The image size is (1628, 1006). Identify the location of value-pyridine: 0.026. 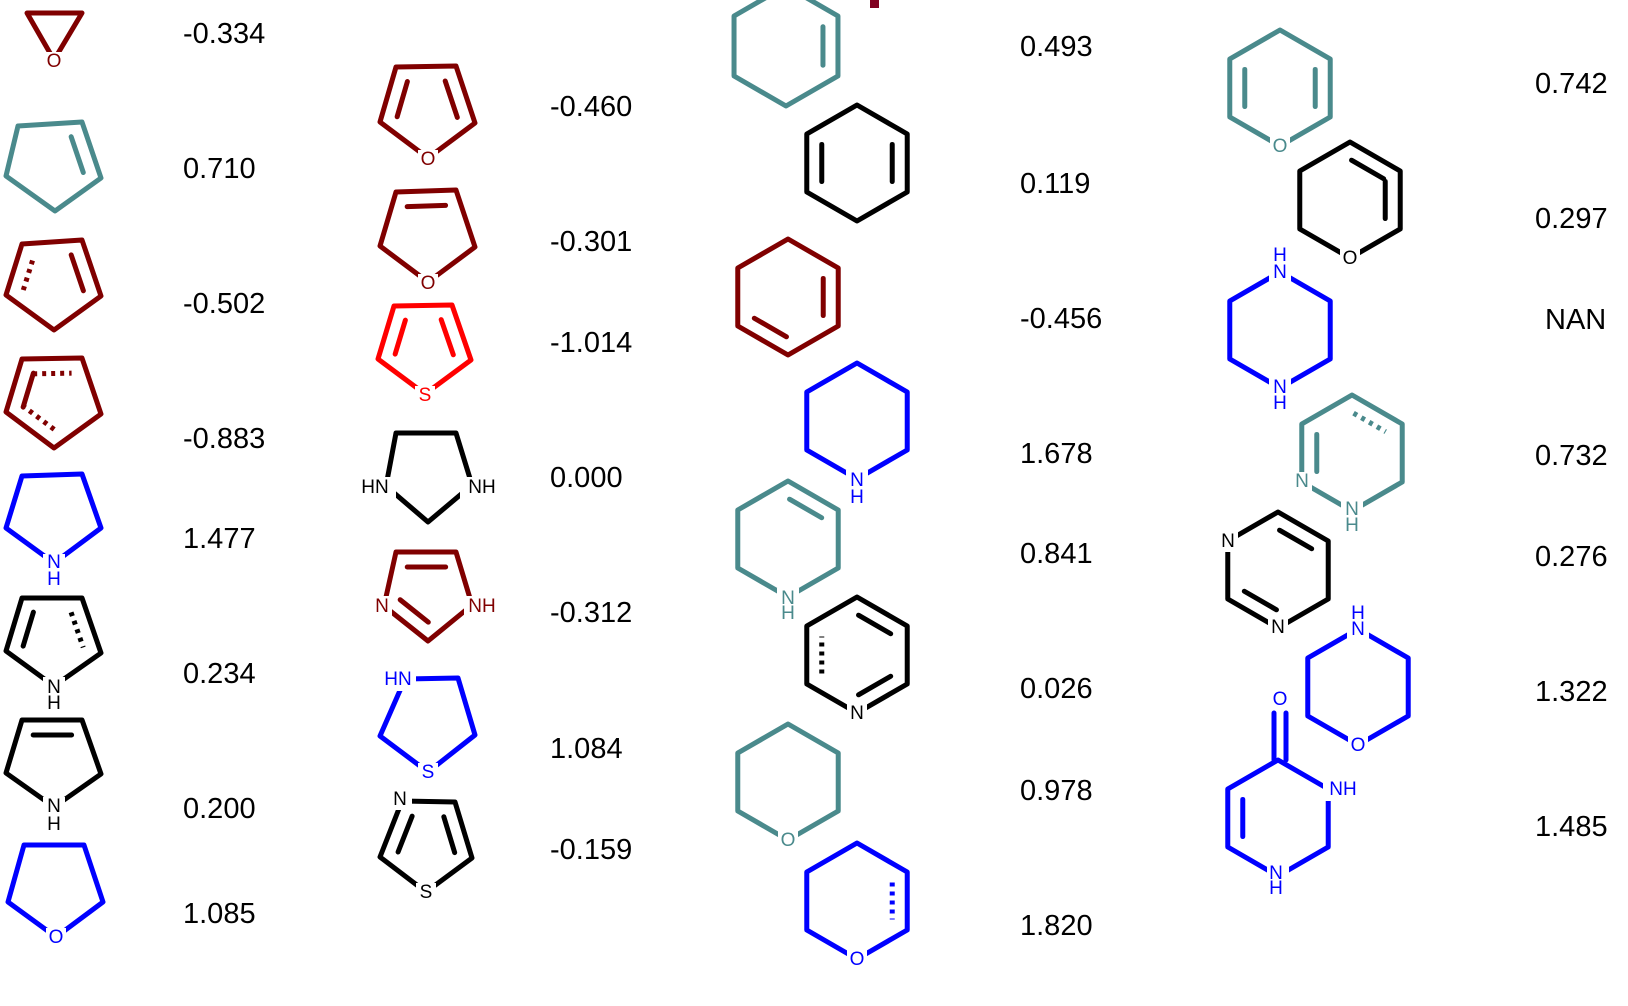
(1056, 689).